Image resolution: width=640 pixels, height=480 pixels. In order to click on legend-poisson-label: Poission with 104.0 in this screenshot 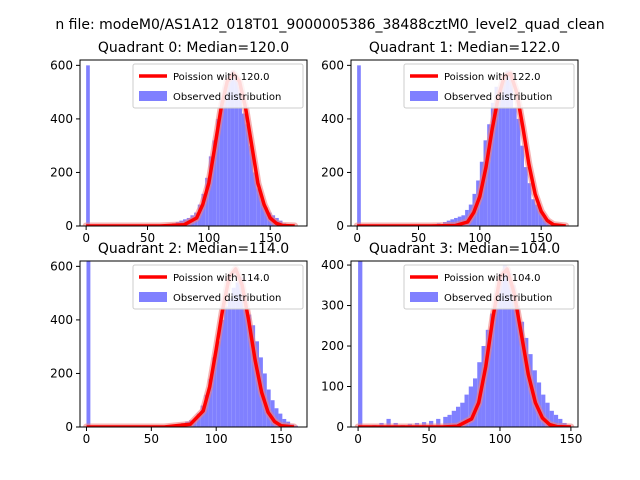, I will do `click(492, 278)`.